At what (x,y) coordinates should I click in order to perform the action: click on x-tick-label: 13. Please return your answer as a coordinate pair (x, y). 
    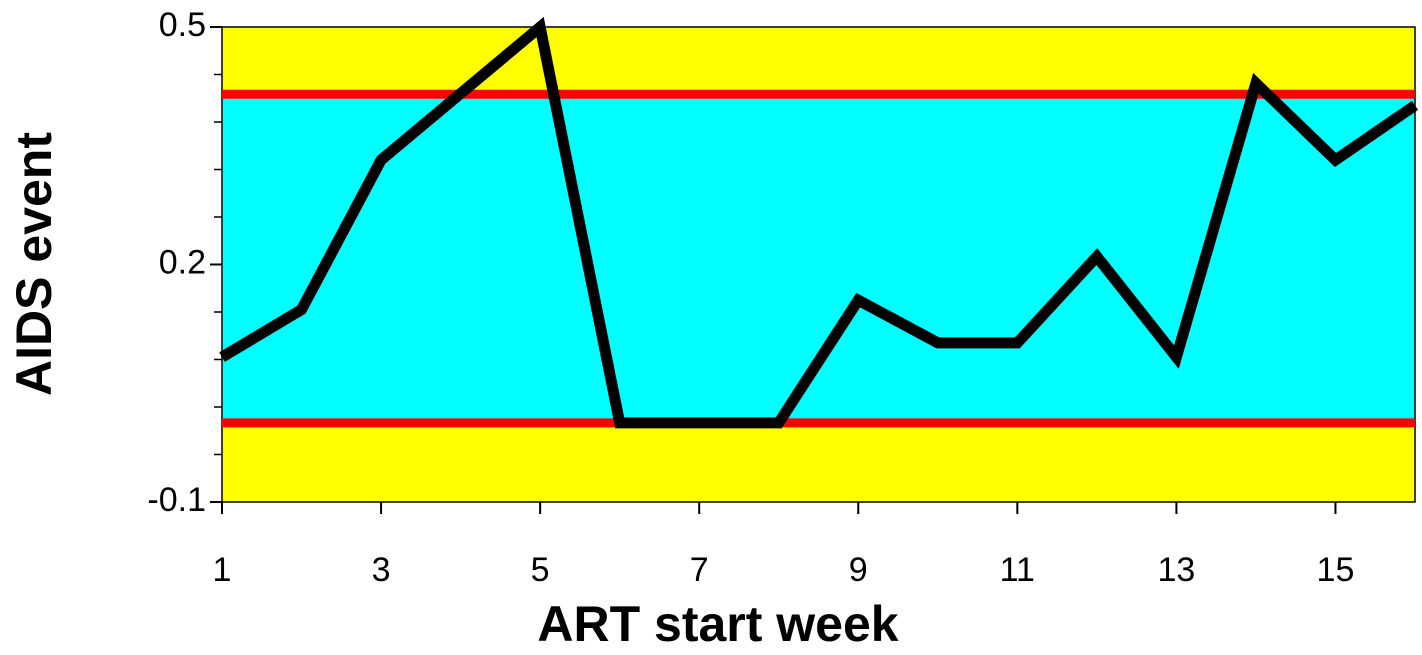
    Looking at the image, I should click on (1176, 570).